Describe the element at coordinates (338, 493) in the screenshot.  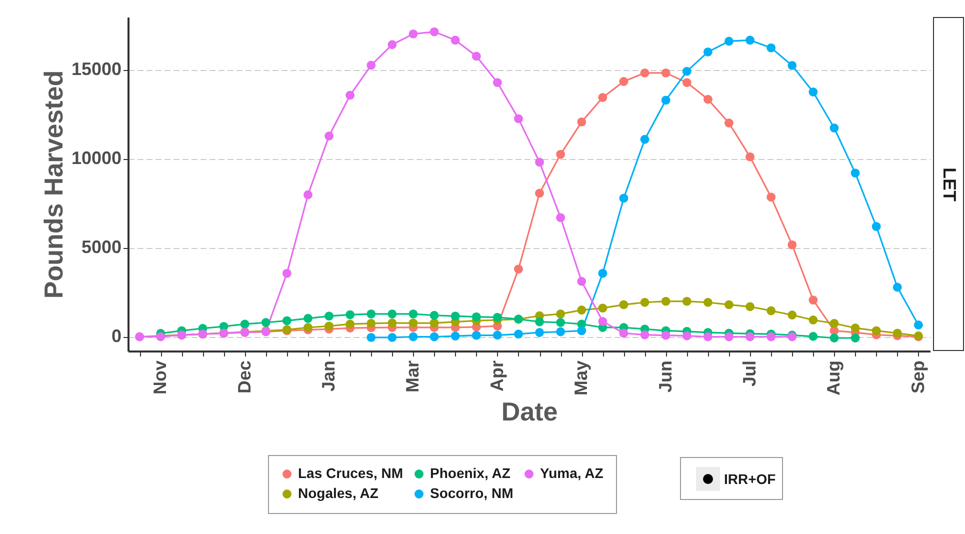
I see `legend-label: Nogales, AZ` at that location.